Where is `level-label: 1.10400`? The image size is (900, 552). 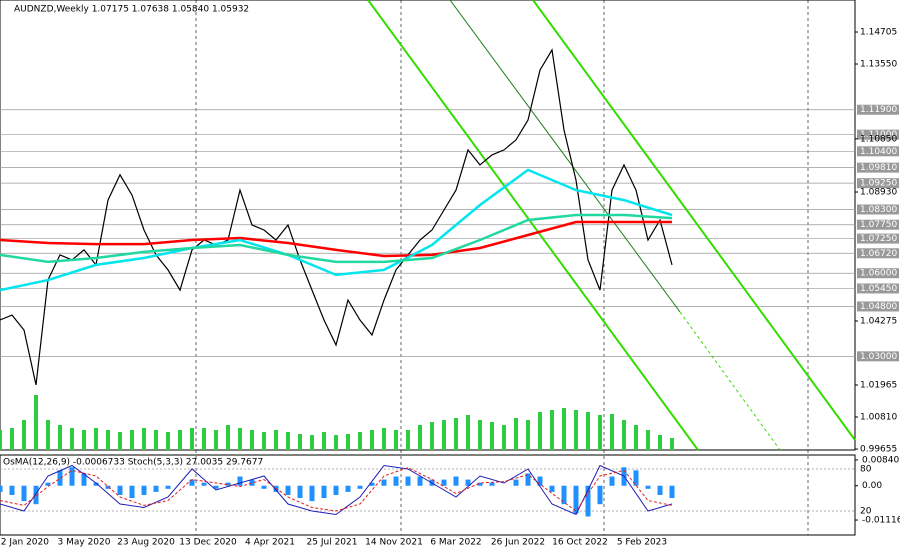 level-label: 1.10400 is located at coordinates (878, 152).